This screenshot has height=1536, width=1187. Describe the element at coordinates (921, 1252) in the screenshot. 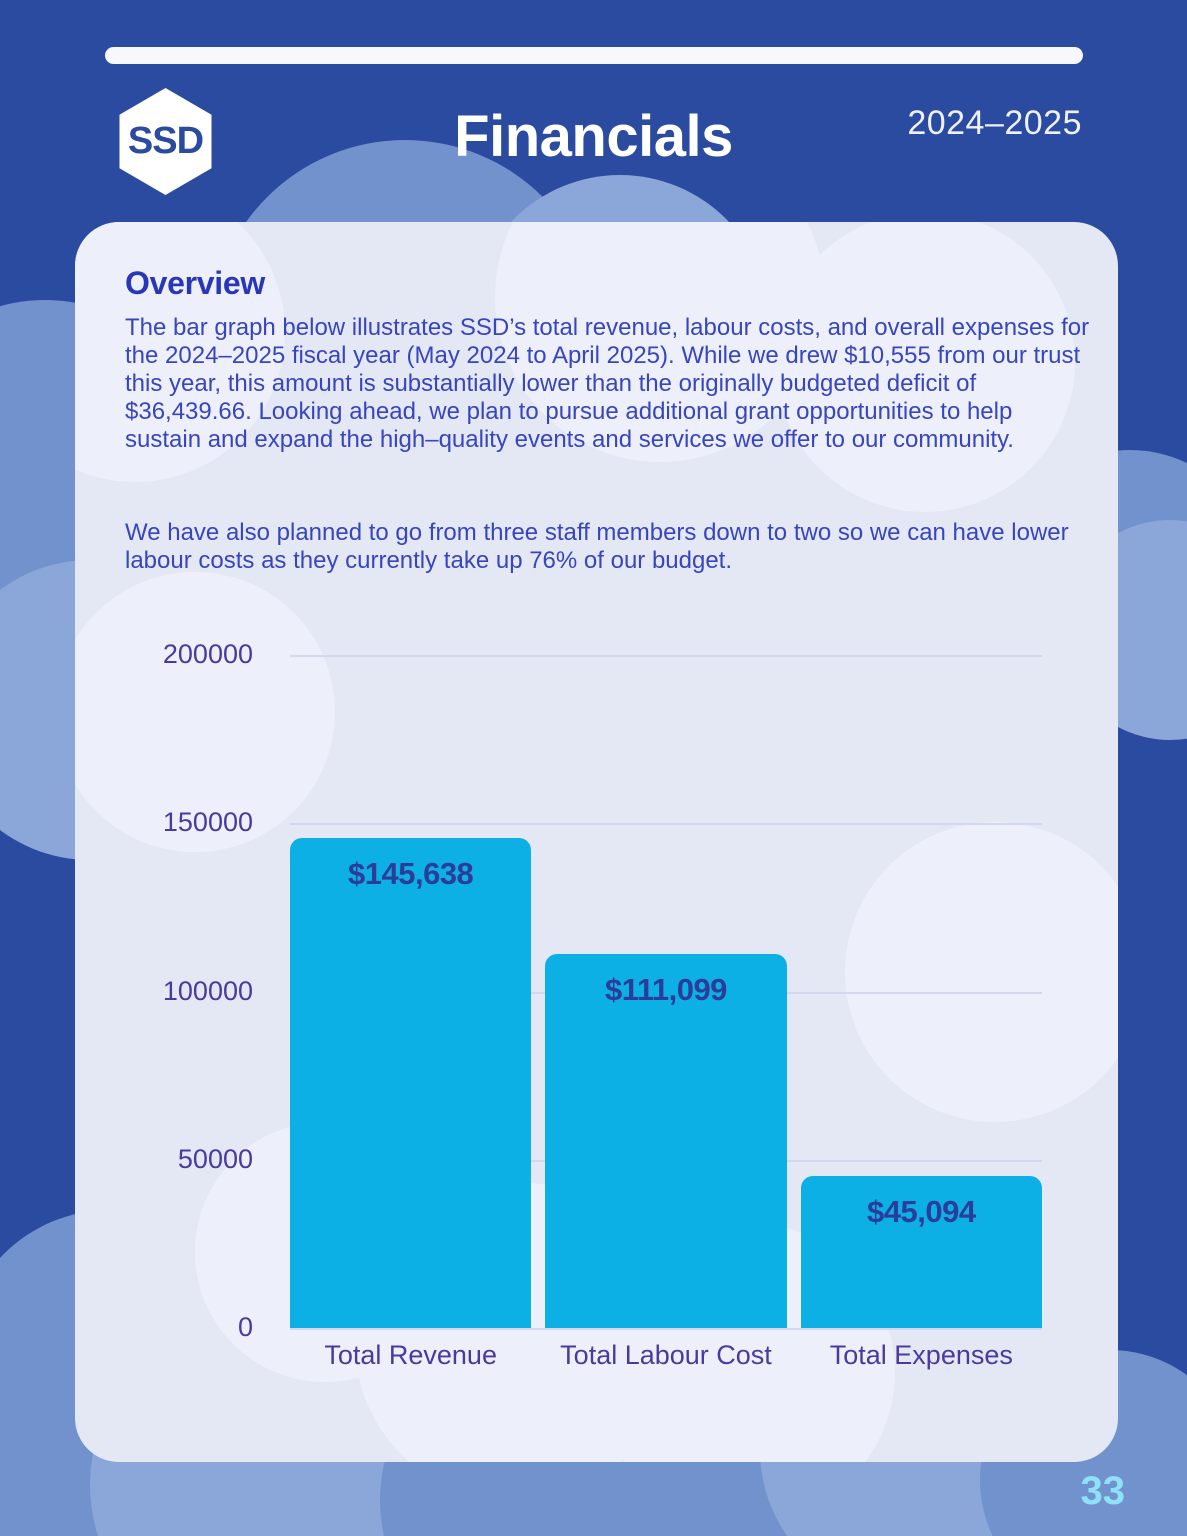

I see `chart-bar: $45,094` at that location.